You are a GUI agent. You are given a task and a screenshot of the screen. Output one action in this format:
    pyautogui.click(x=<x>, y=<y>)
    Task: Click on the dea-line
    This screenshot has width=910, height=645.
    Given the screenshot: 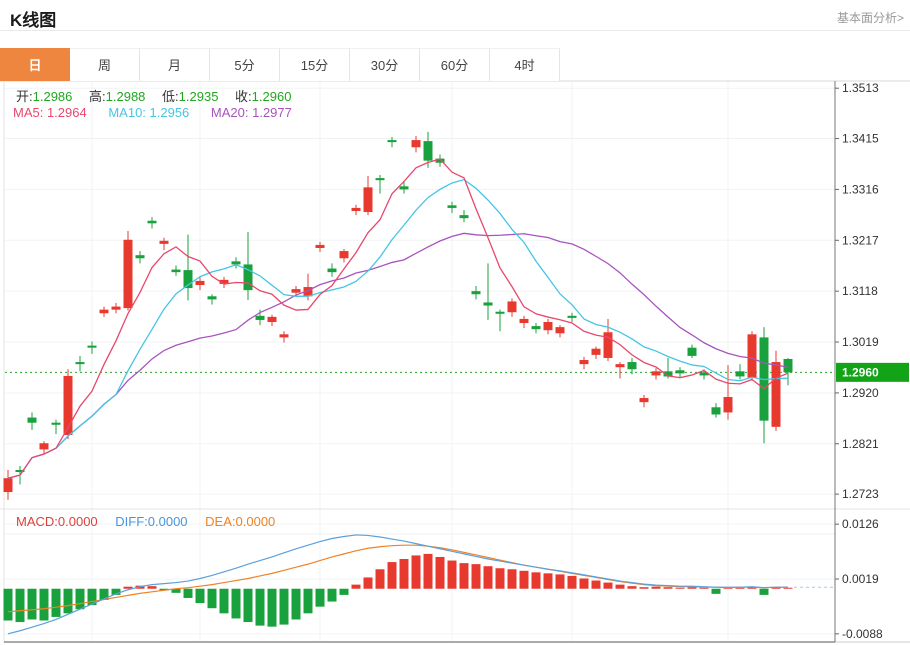 What is the action you would take?
    pyautogui.click(x=397, y=578)
    